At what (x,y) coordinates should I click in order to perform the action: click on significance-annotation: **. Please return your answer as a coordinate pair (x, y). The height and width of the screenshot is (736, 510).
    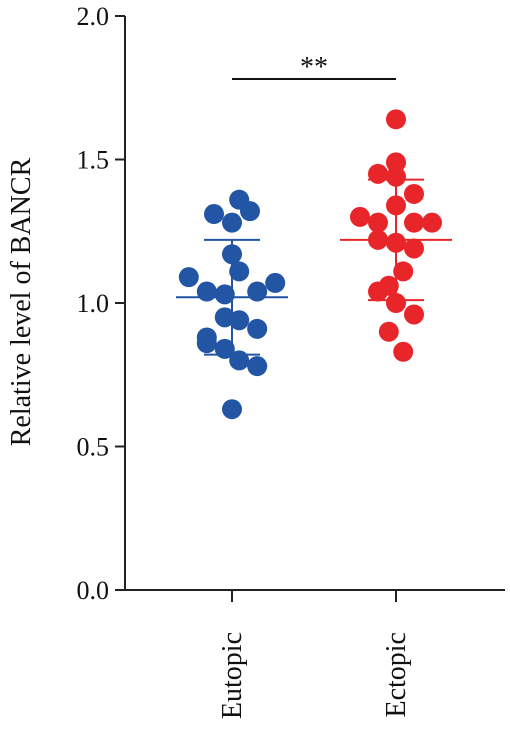
    Looking at the image, I should click on (314, 67).